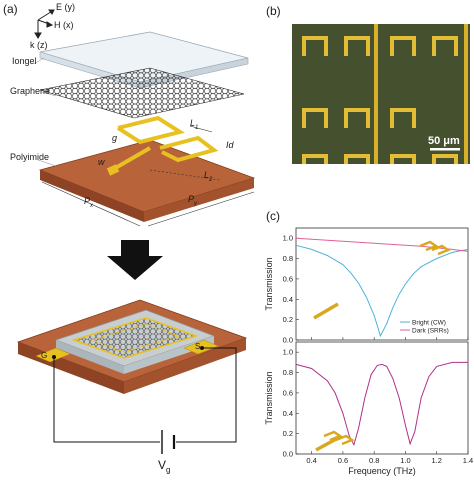  Describe the element at coordinates (10, 9) in the screenshot. I see `panel-label-a: (a)` at that location.